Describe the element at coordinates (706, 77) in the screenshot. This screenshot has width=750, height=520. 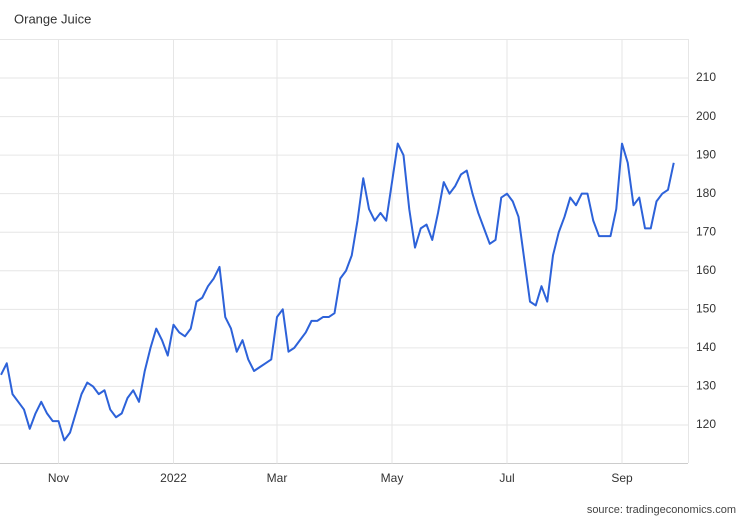
I see `y-tick-label: 210` at that location.